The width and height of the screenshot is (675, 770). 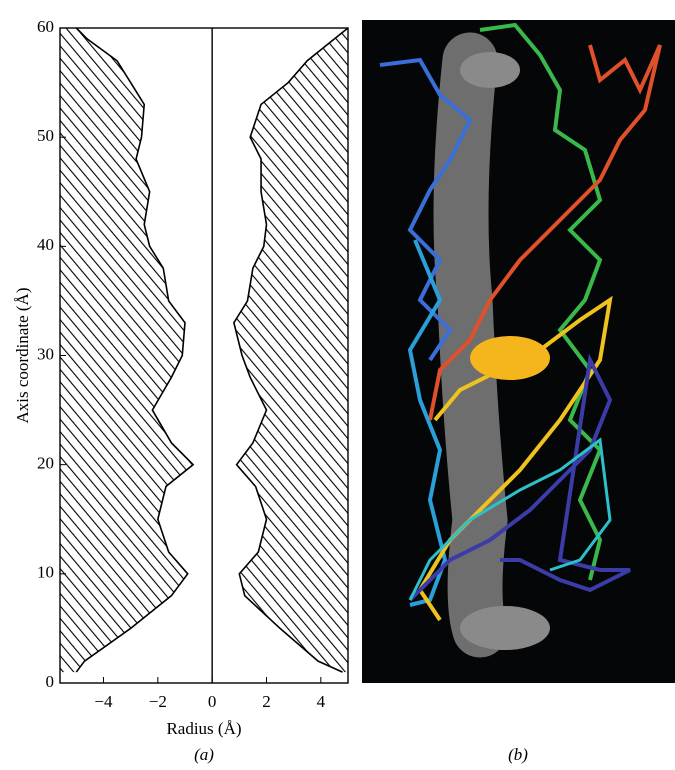 I want to click on y-axis-label: Axis coordinate (Å), so click(x=22, y=356).